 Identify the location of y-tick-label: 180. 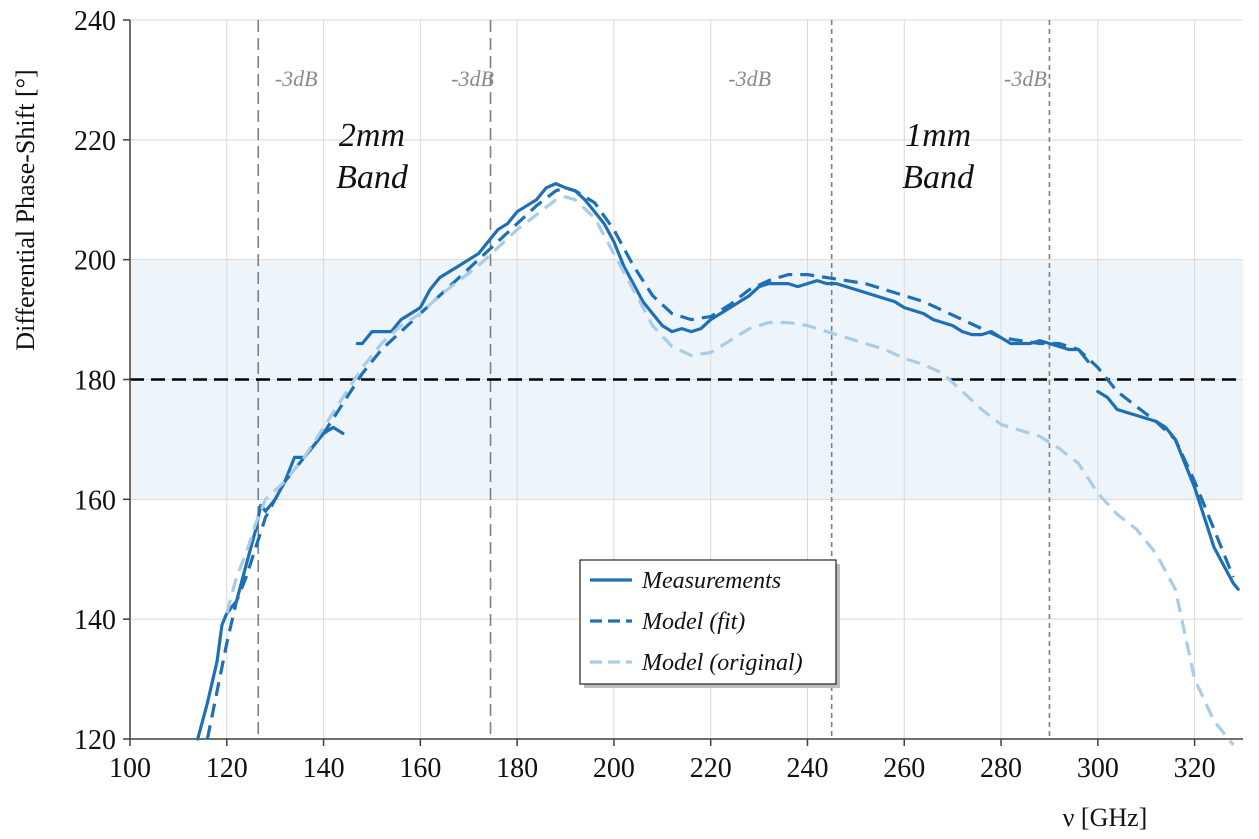
(95, 381).